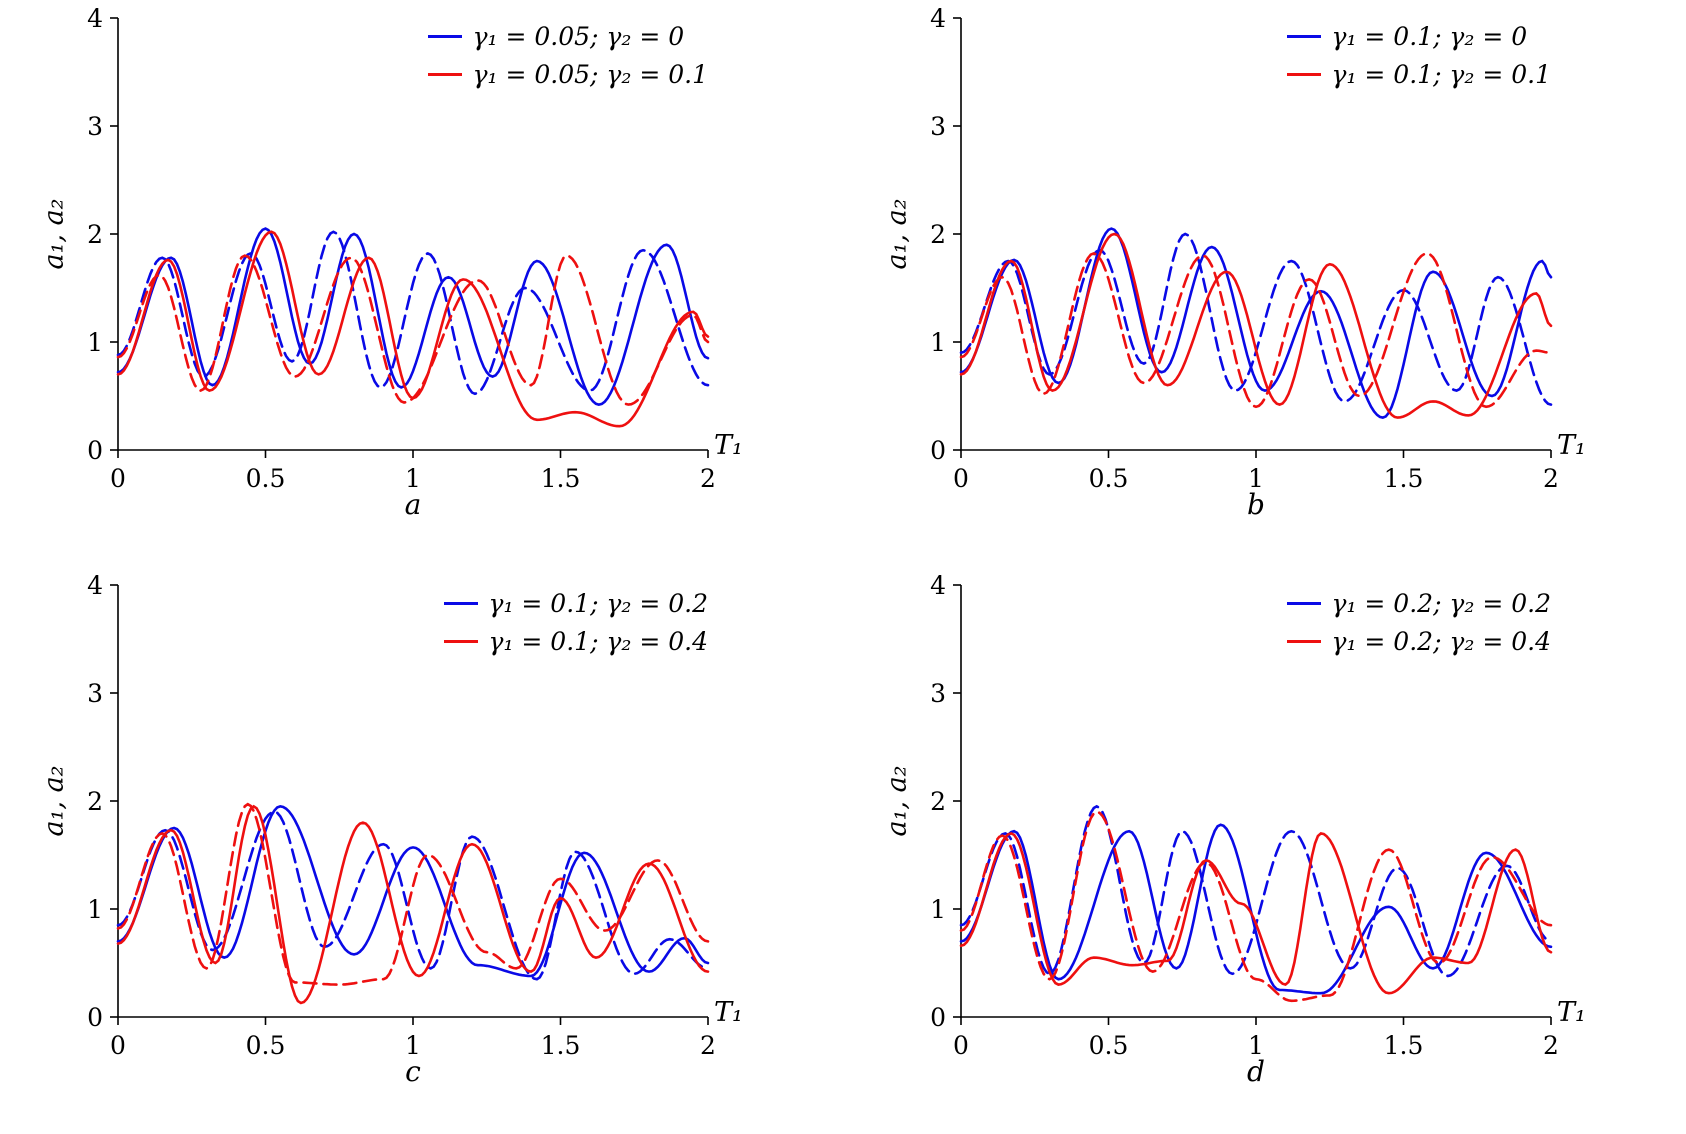 The height and width of the screenshot is (1134, 1686). Describe the element at coordinates (1418, 641) in the screenshot. I see `legend-entry: γ₁ = 0.2; γ₂ = 0.4` at that location.